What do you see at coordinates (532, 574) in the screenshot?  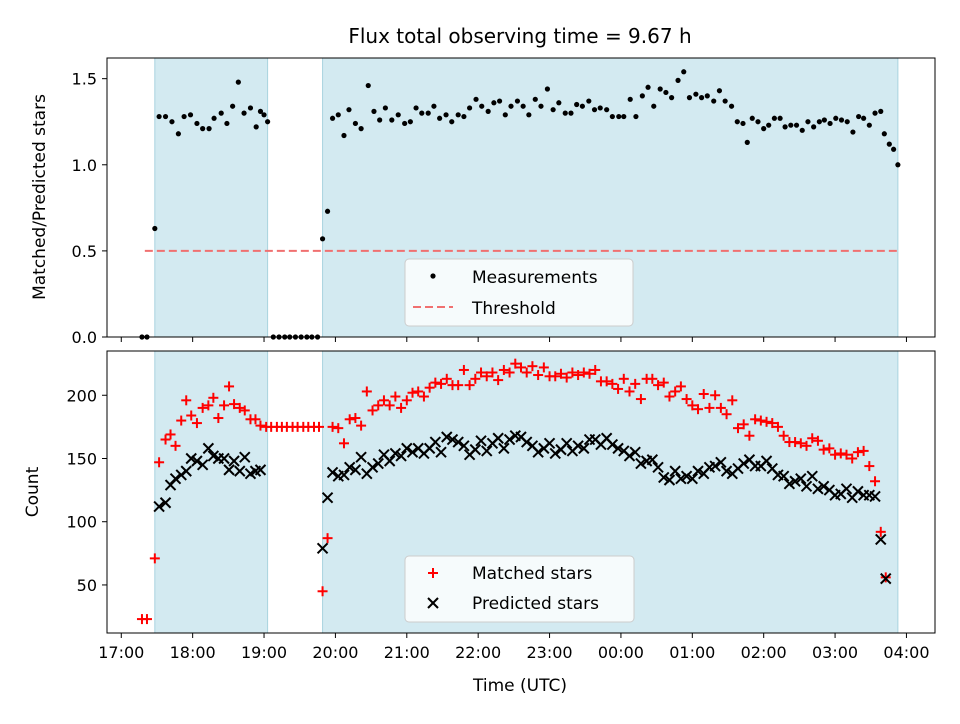 I see `matched-legend-label: Matched stars` at bounding box center [532, 574].